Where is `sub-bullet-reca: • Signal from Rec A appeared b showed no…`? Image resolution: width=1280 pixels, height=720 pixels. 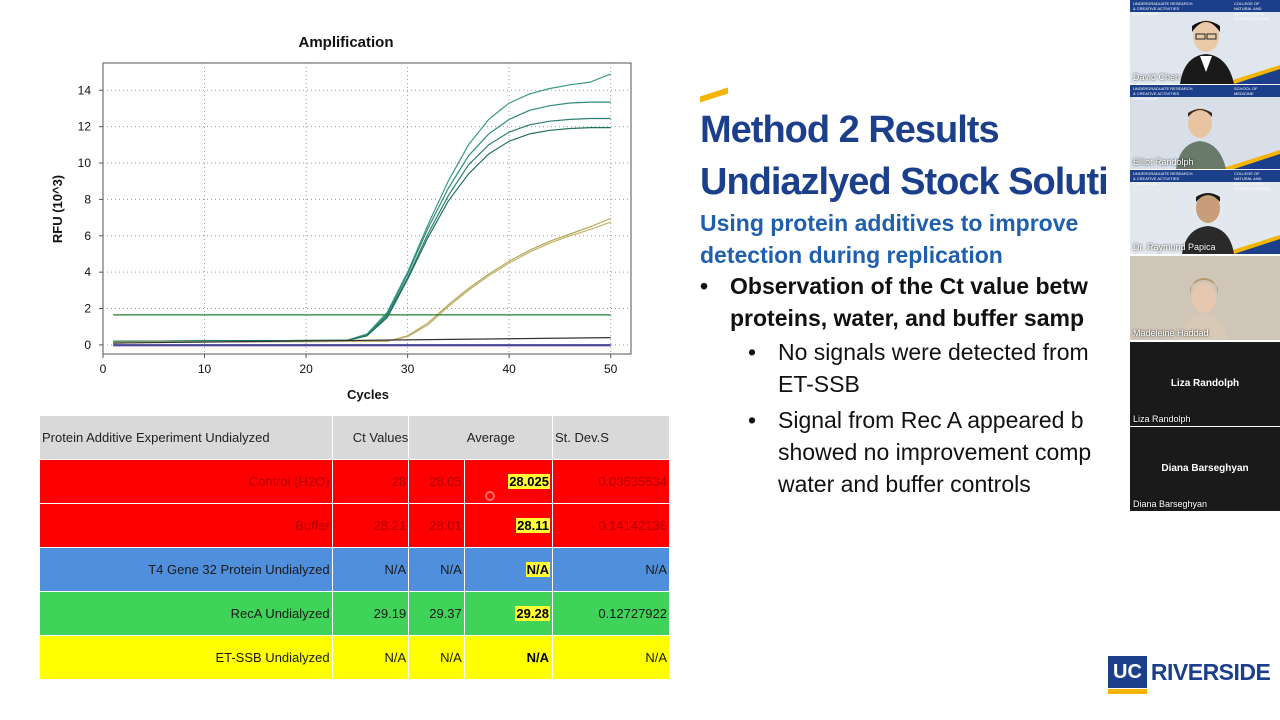 sub-bullet-reca: • Signal from Rec A appeared b showed no… is located at coordinates (895, 452).